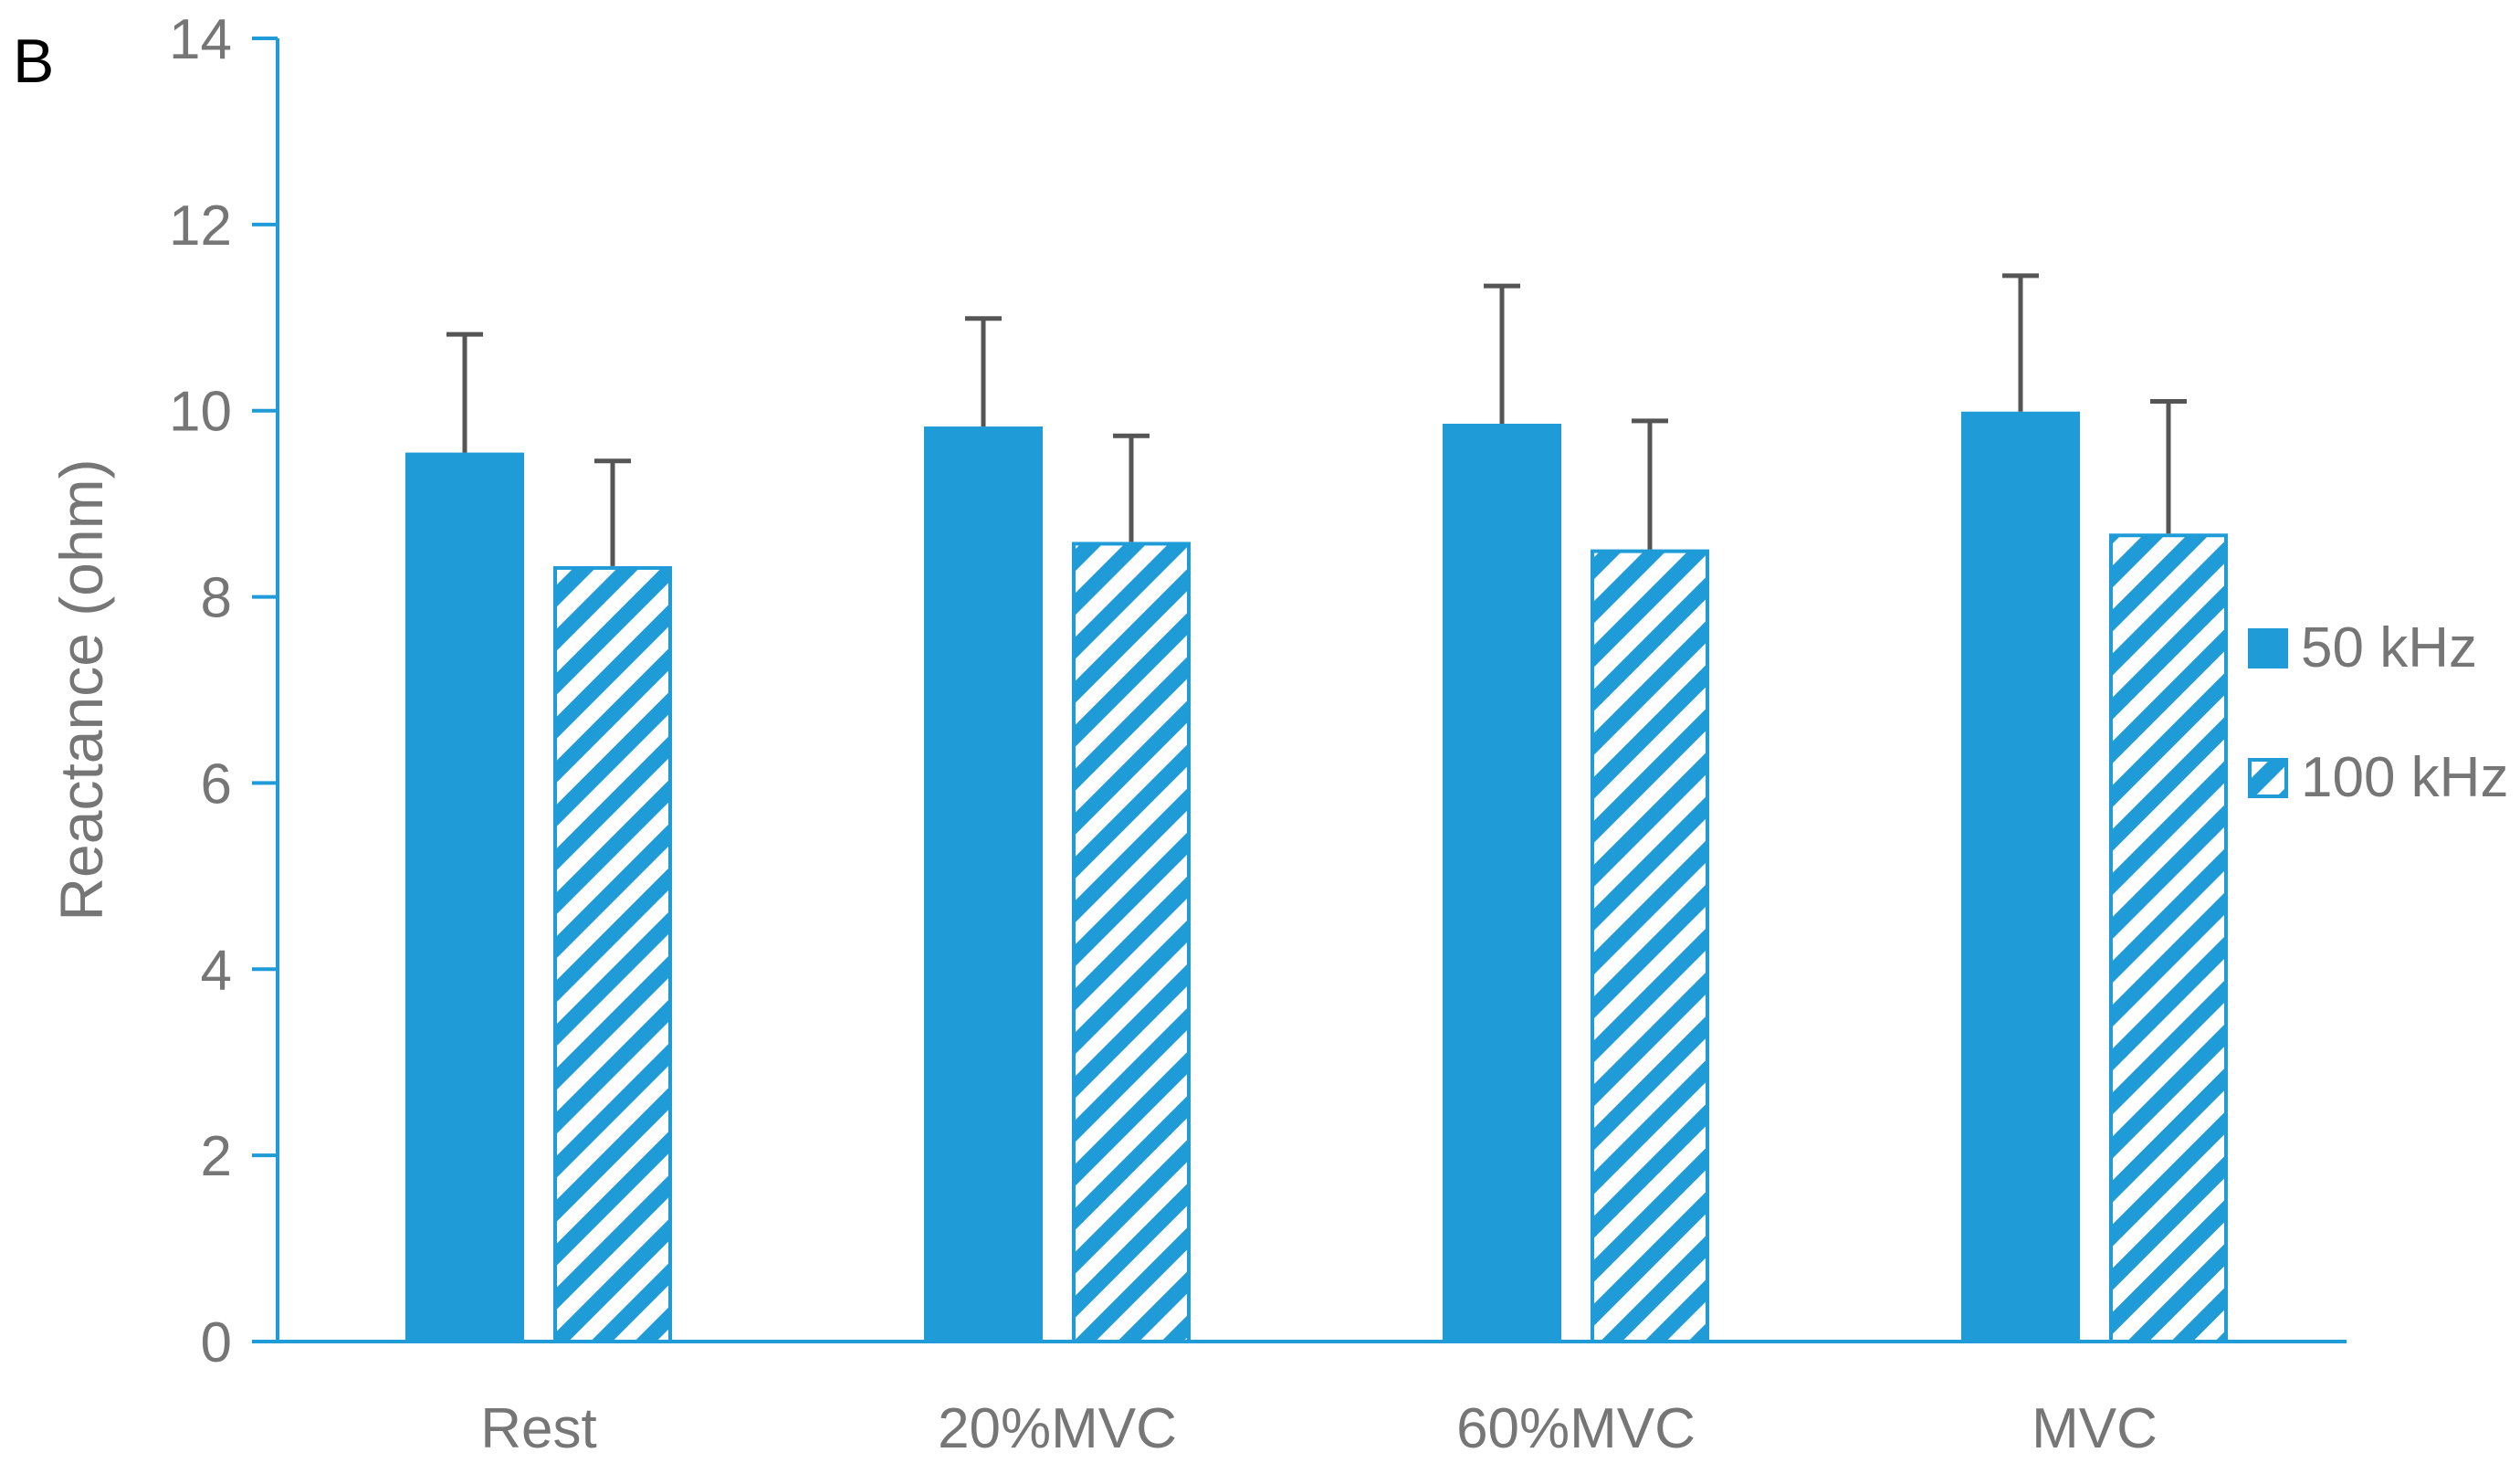 Image resolution: width=2520 pixels, height=1463 pixels. I want to click on panel-label: B, so click(34, 61).